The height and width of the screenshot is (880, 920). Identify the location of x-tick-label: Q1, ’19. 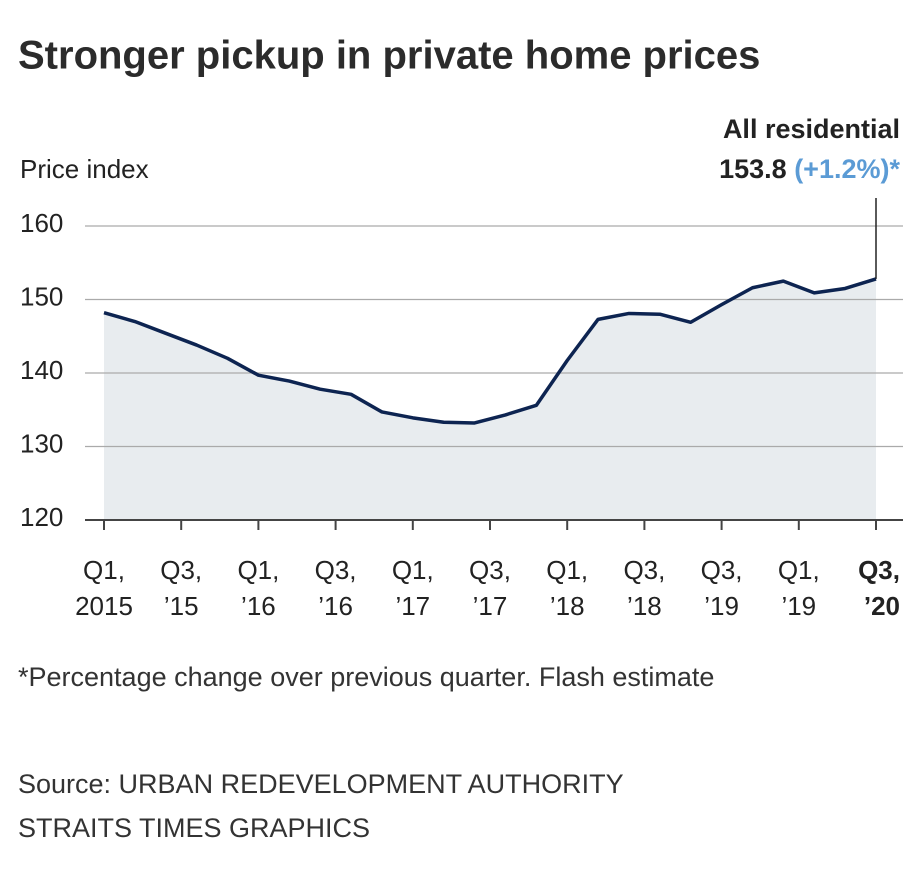
(799, 588).